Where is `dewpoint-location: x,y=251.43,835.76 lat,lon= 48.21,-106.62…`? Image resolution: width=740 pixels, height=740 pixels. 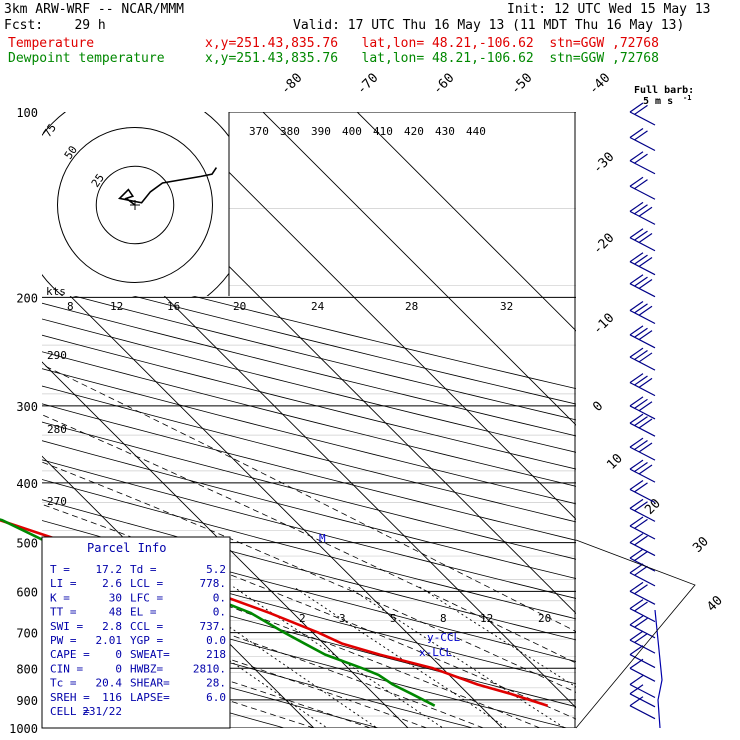 dewpoint-location: x,y=251.43,835.76 lat,lon= 48.21,-106.62… is located at coordinates (432, 58).